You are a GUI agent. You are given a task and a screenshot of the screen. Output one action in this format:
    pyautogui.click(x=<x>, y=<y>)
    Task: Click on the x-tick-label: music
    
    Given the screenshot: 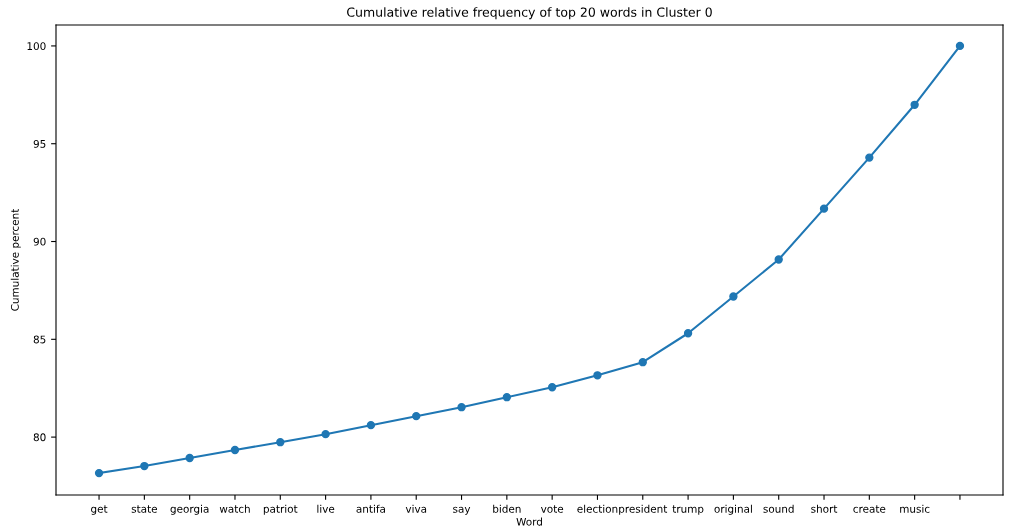 What is the action you would take?
    pyautogui.click(x=915, y=508)
    